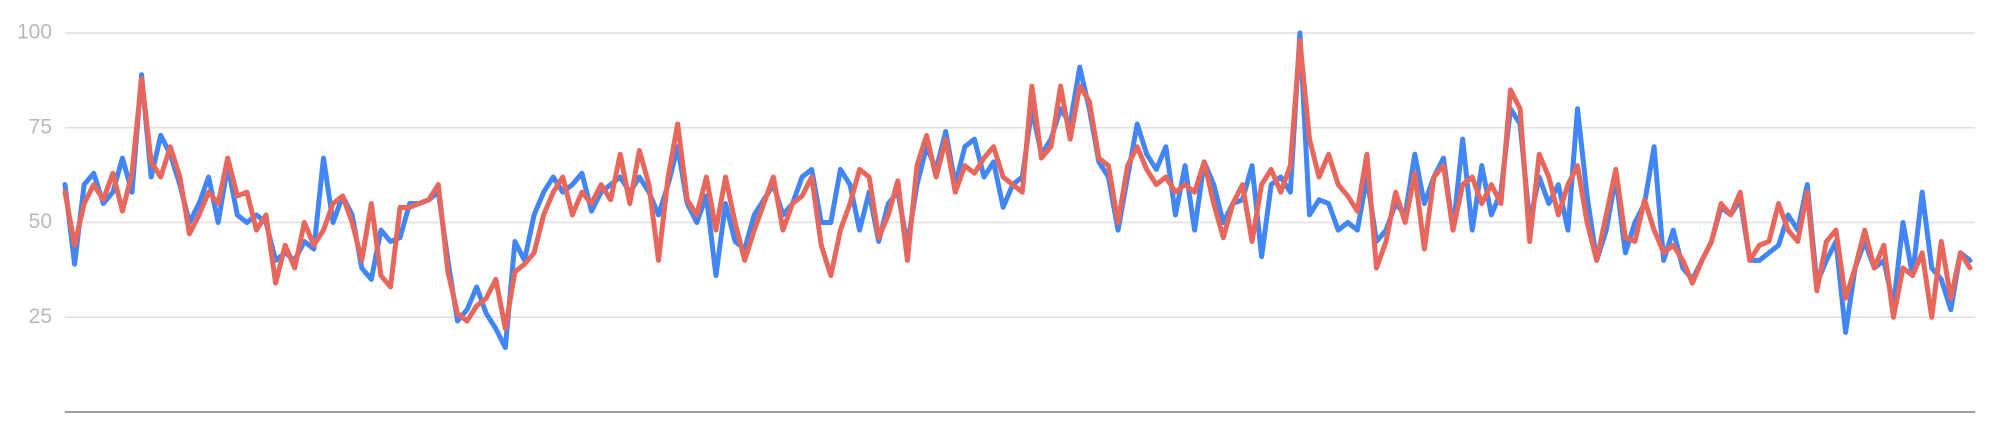  What do you see at coordinates (40, 221) in the screenshot?
I see `y-tick-label: 50` at bounding box center [40, 221].